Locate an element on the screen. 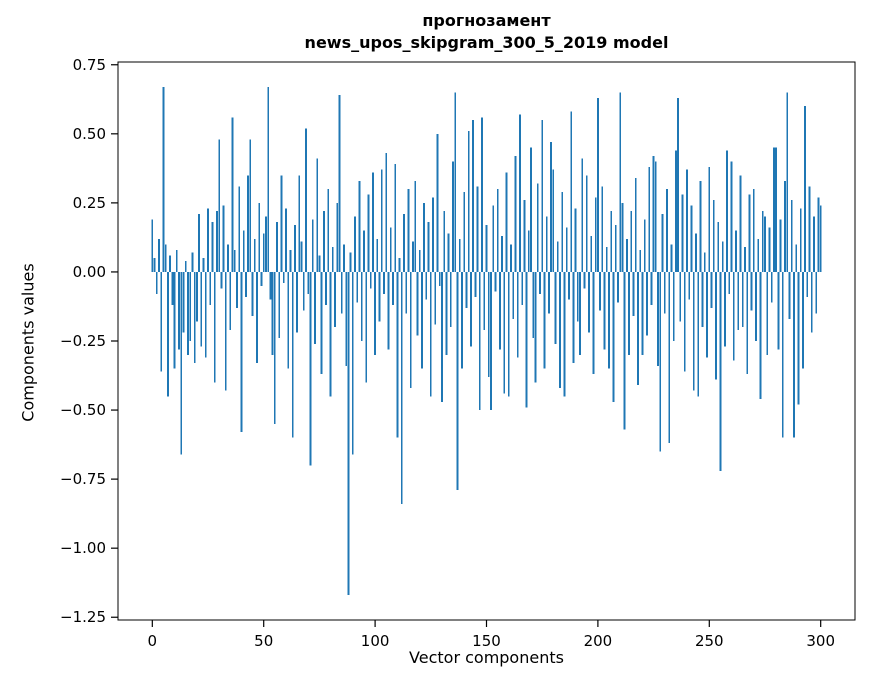 The width and height of the screenshot is (880, 696). x-tick-label: 300 is located at coordinates (820, 641).